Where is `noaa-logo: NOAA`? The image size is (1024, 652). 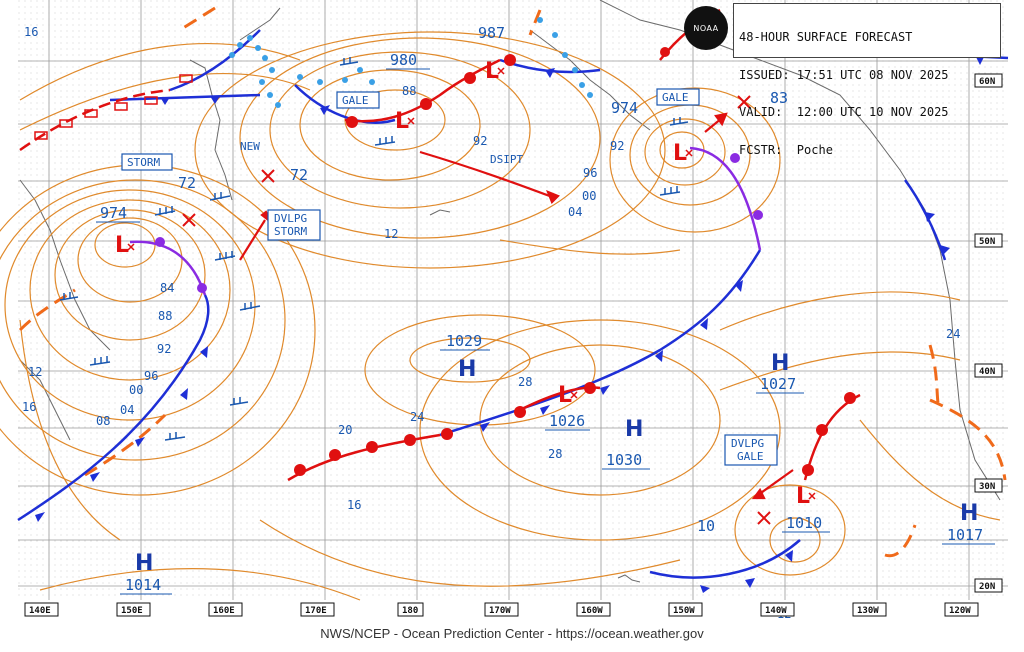
noaa-logo: NOAA is located at coordinates (706, 28).